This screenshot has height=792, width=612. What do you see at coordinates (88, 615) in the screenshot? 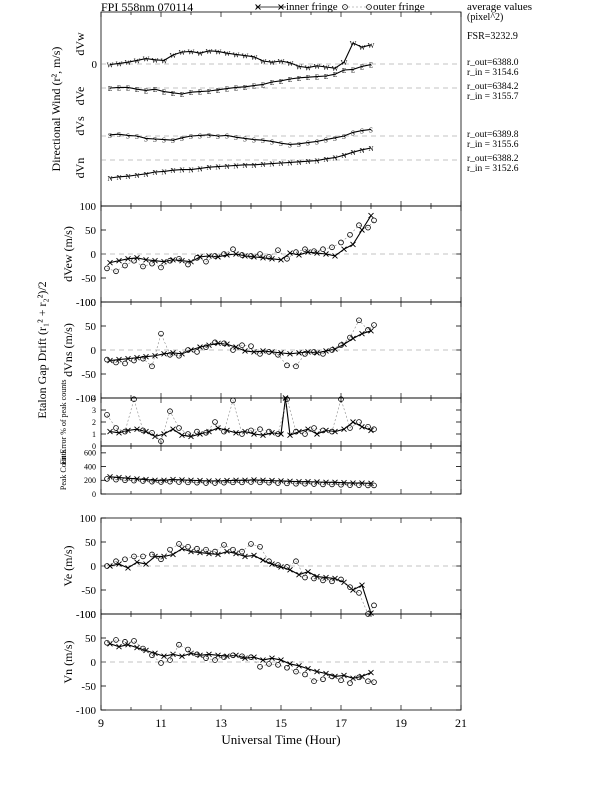
I see `y-tick-label: 100` at bounding box center [88, 615].